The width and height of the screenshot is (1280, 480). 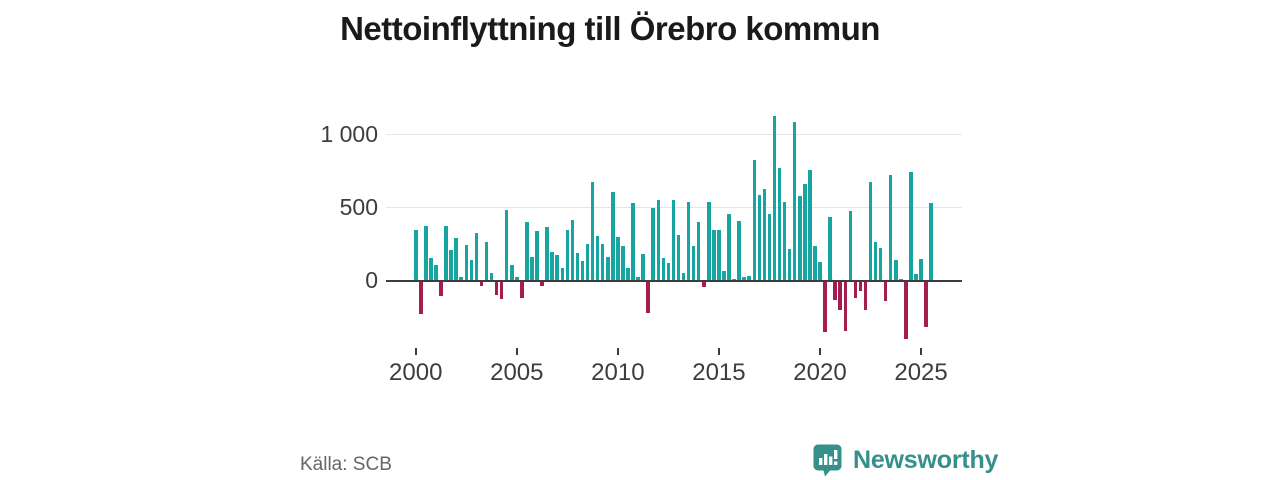 I want to click on x-axis-label: 2000, so click(x=416, y=372).